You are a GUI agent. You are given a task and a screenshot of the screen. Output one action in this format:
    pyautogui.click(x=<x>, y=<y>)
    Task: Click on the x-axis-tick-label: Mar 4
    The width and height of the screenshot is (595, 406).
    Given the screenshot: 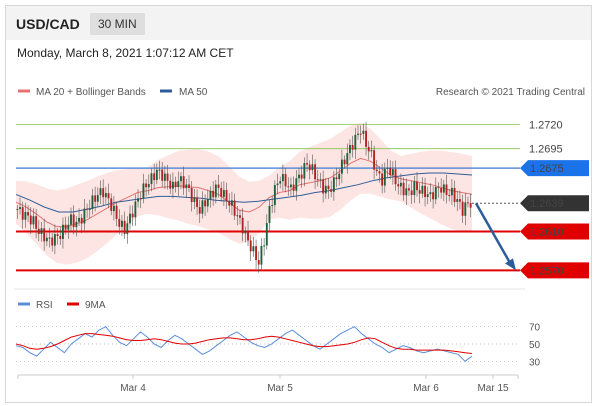 What is the action you would take?
    pyautogui.click(x=133, y=388)
    